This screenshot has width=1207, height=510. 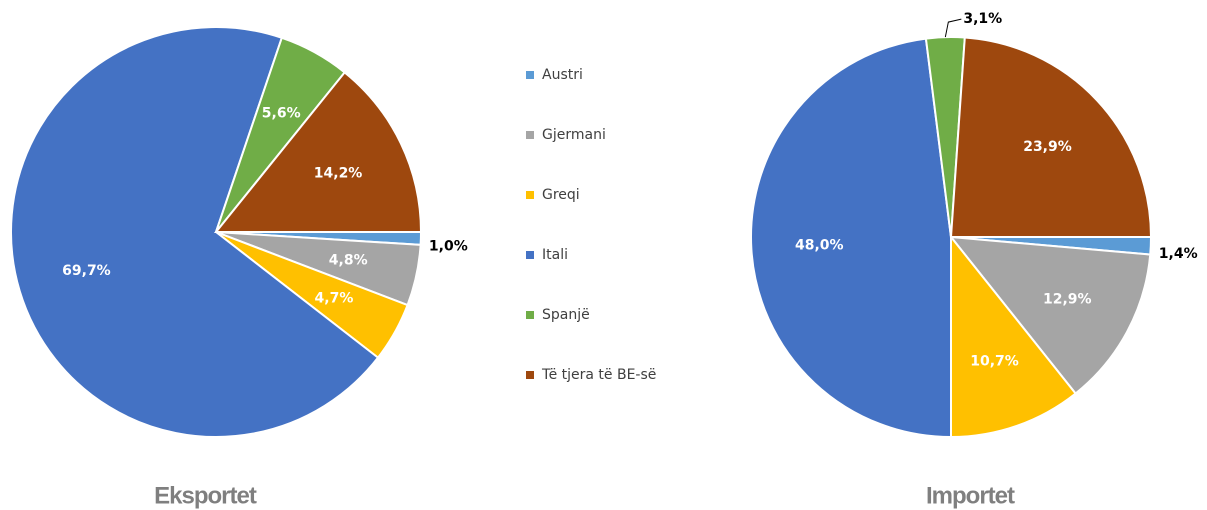 I want to click on data-label: 4,8%, so click(x=348, y=261).